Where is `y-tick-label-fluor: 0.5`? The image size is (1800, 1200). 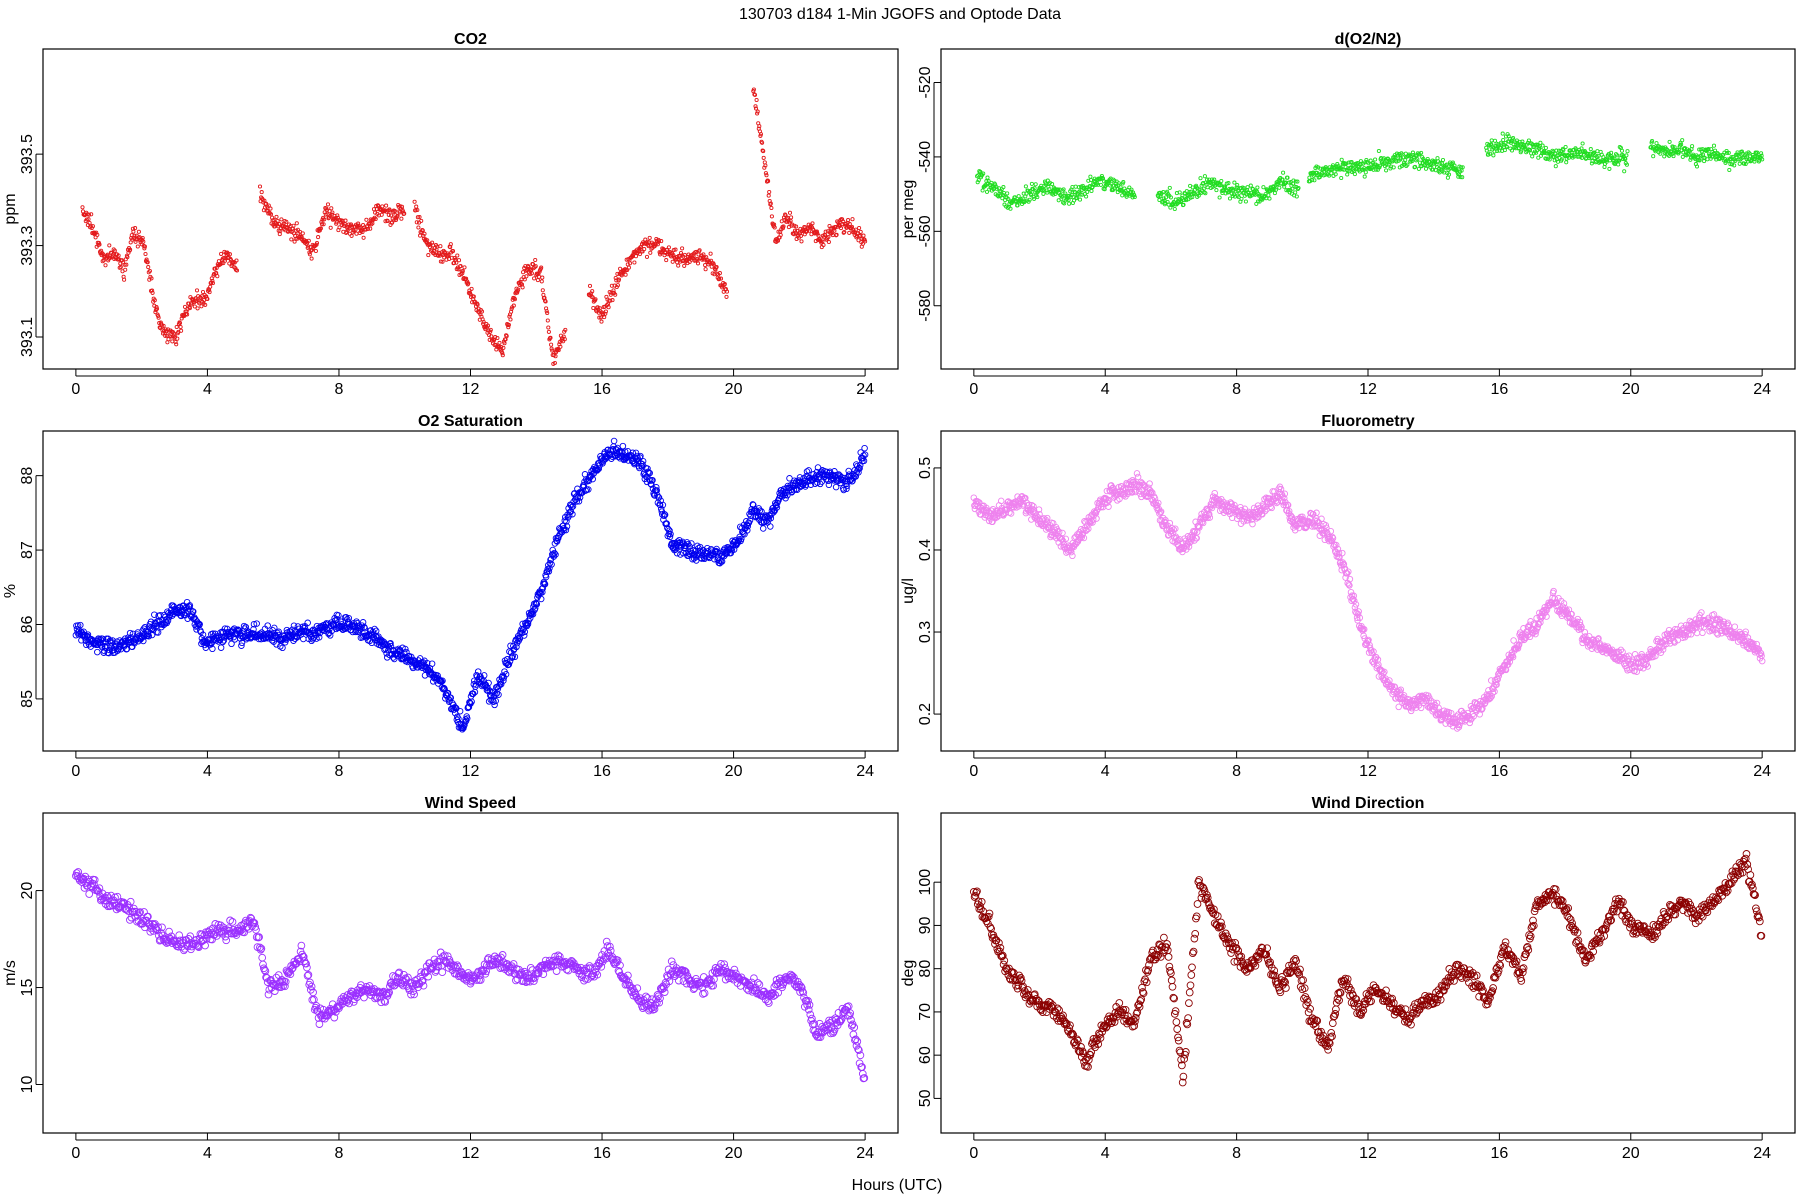 y-tick-label-fluor: 0.5 is located at coordinates (925, 468).